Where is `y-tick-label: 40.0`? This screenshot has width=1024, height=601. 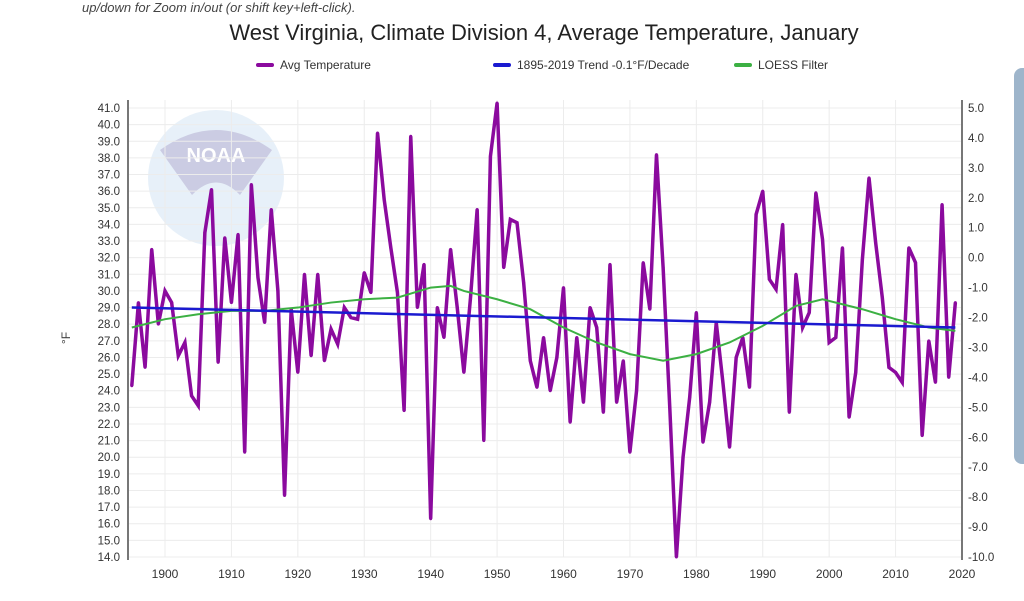
y-tick-label: 40.0 is located at coordinates (109, 126).